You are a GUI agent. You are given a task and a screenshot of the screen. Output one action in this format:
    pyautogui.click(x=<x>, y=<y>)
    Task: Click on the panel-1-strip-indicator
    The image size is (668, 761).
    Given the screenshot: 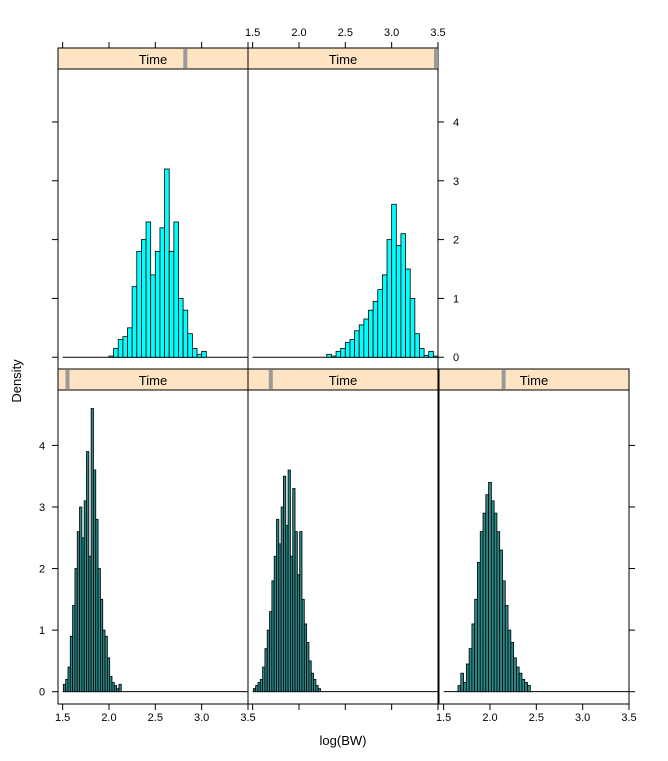 What is the action you would take?
    pyautogui.click(x=270, y=379)
    